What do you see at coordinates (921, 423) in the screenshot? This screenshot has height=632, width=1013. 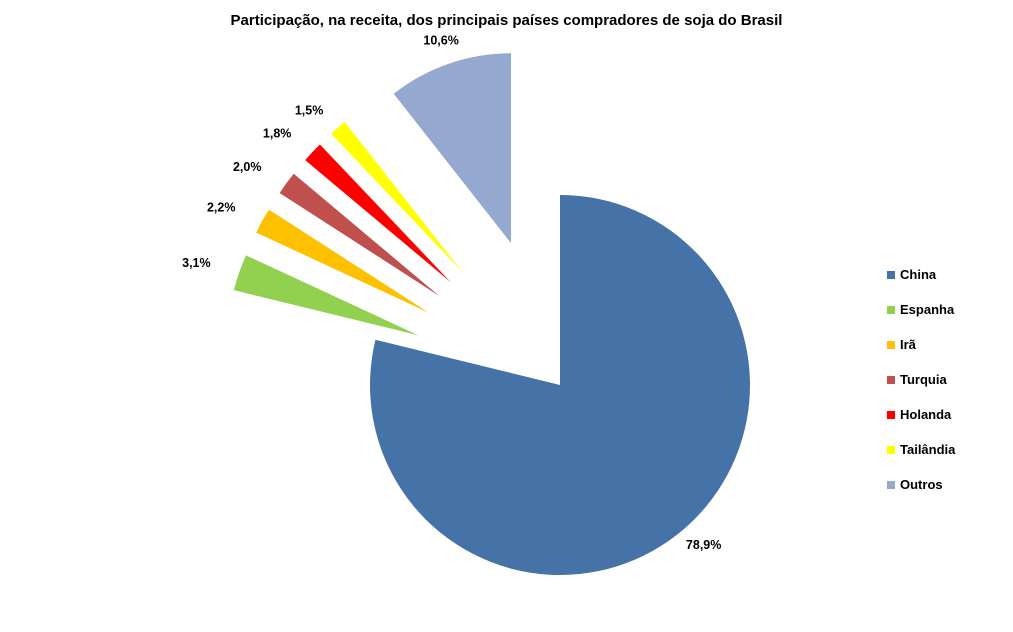 I see `legend-item-holanda: Holanda` at bounding box center [921, 423].